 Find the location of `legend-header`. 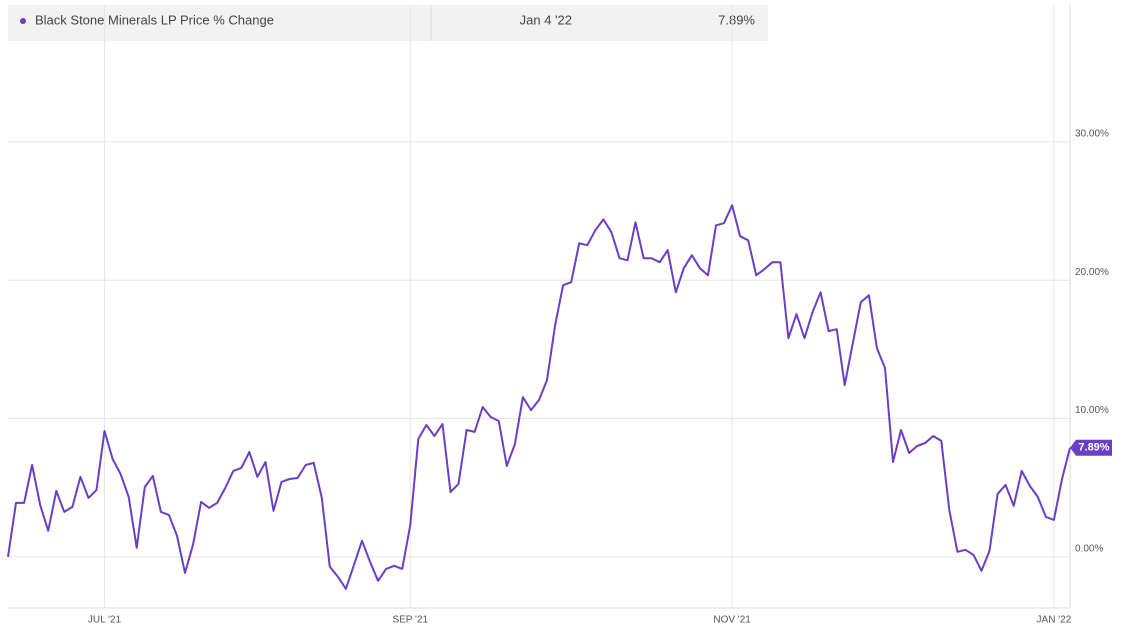

legend-header is located at coordinates (388, 23).